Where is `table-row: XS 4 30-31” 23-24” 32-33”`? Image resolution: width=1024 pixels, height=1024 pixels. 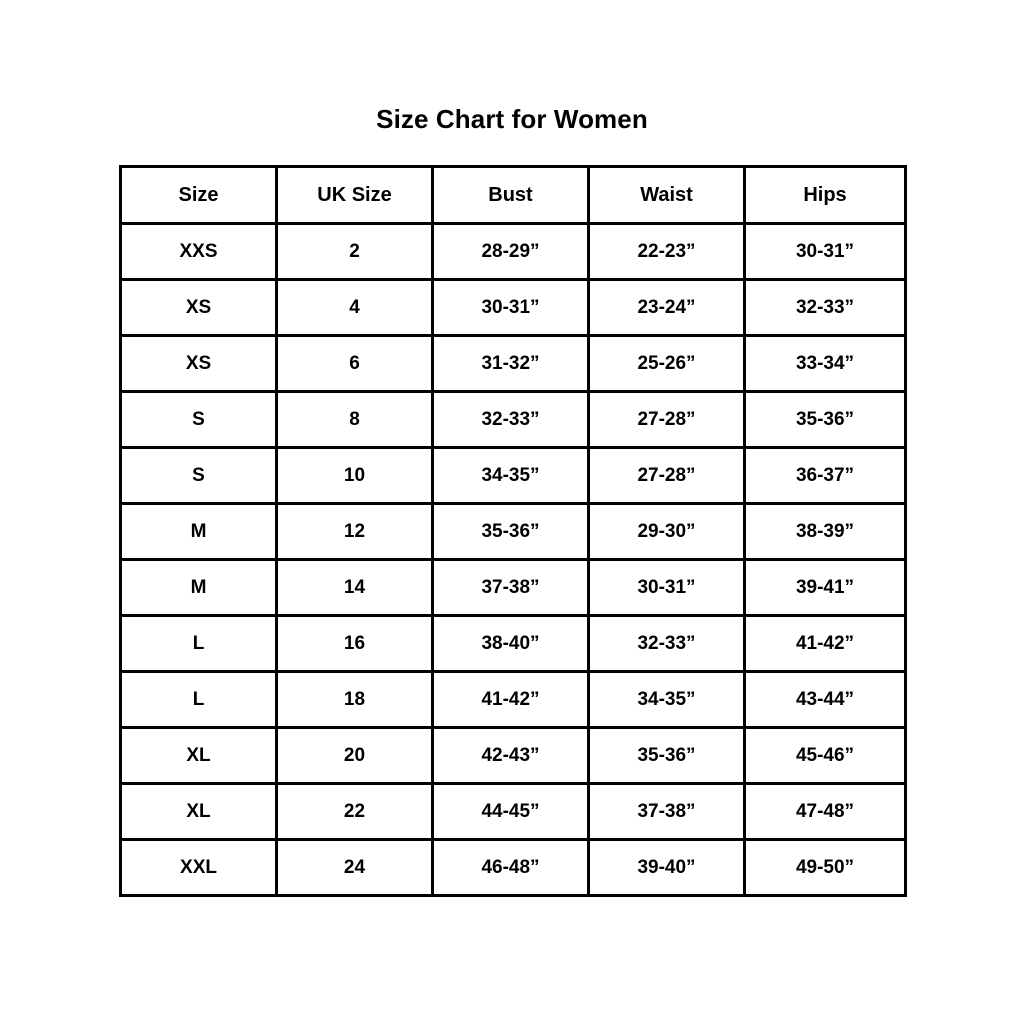 table-row: XS 4 30-31” 23-24” 32-33” is located at coordinates (513, 307).